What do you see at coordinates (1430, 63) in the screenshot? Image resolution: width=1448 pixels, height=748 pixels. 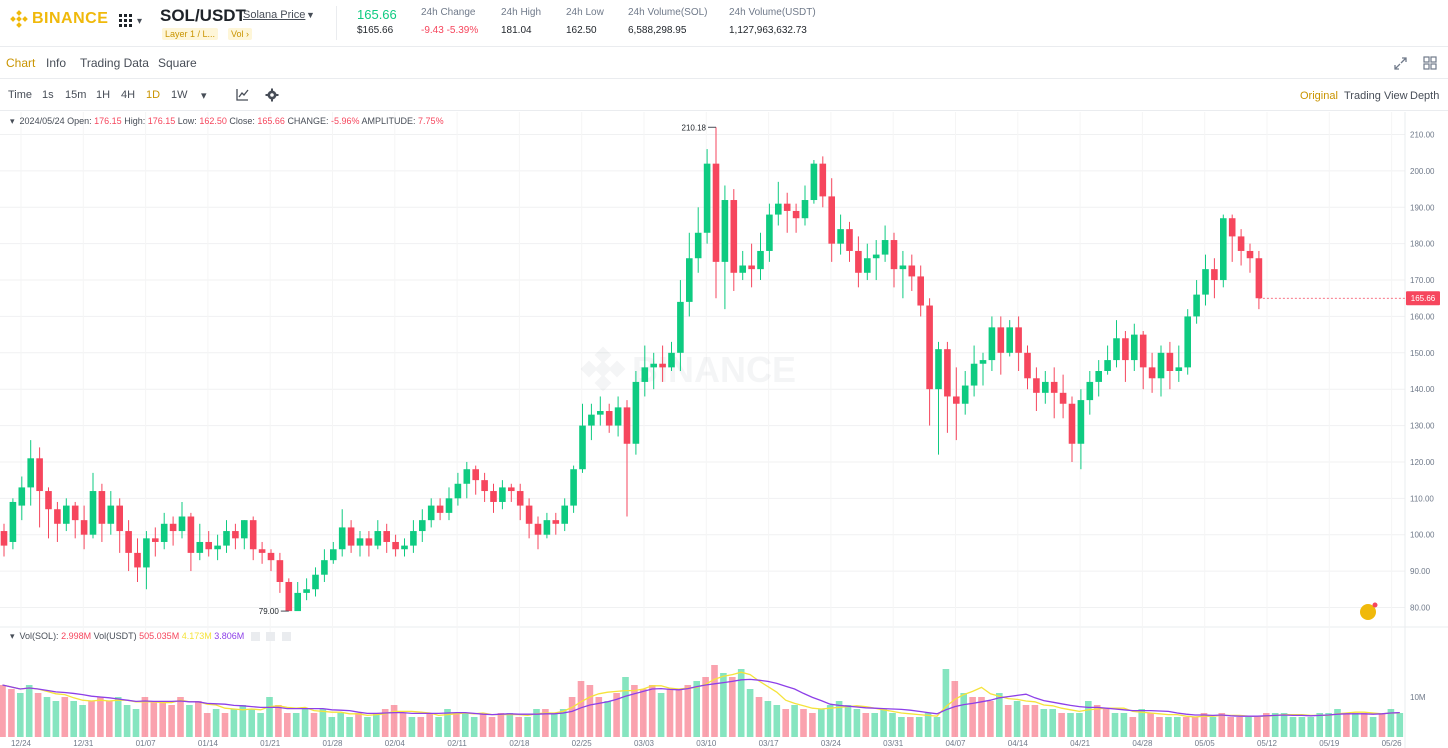 I see `layout-grid-icon` at bounding box center [1430, 63].